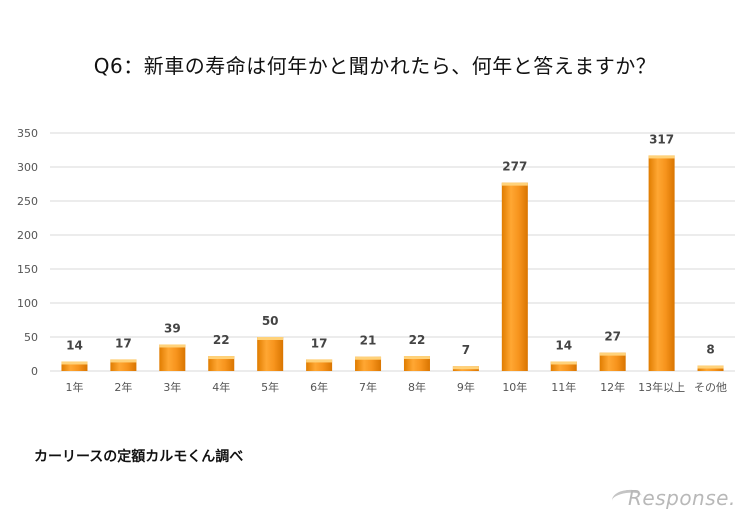 The image size is (750, 520). Describe the element at coordinates (710, 387) in the screenshot. I see `x-tick-label: その他` at that location.